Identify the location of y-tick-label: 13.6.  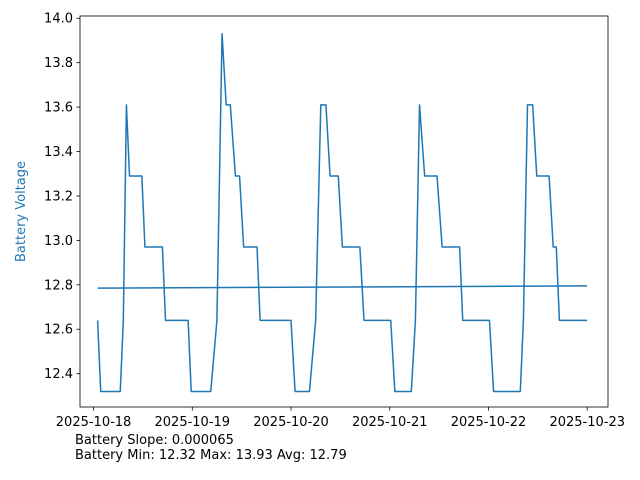
(58, 108).